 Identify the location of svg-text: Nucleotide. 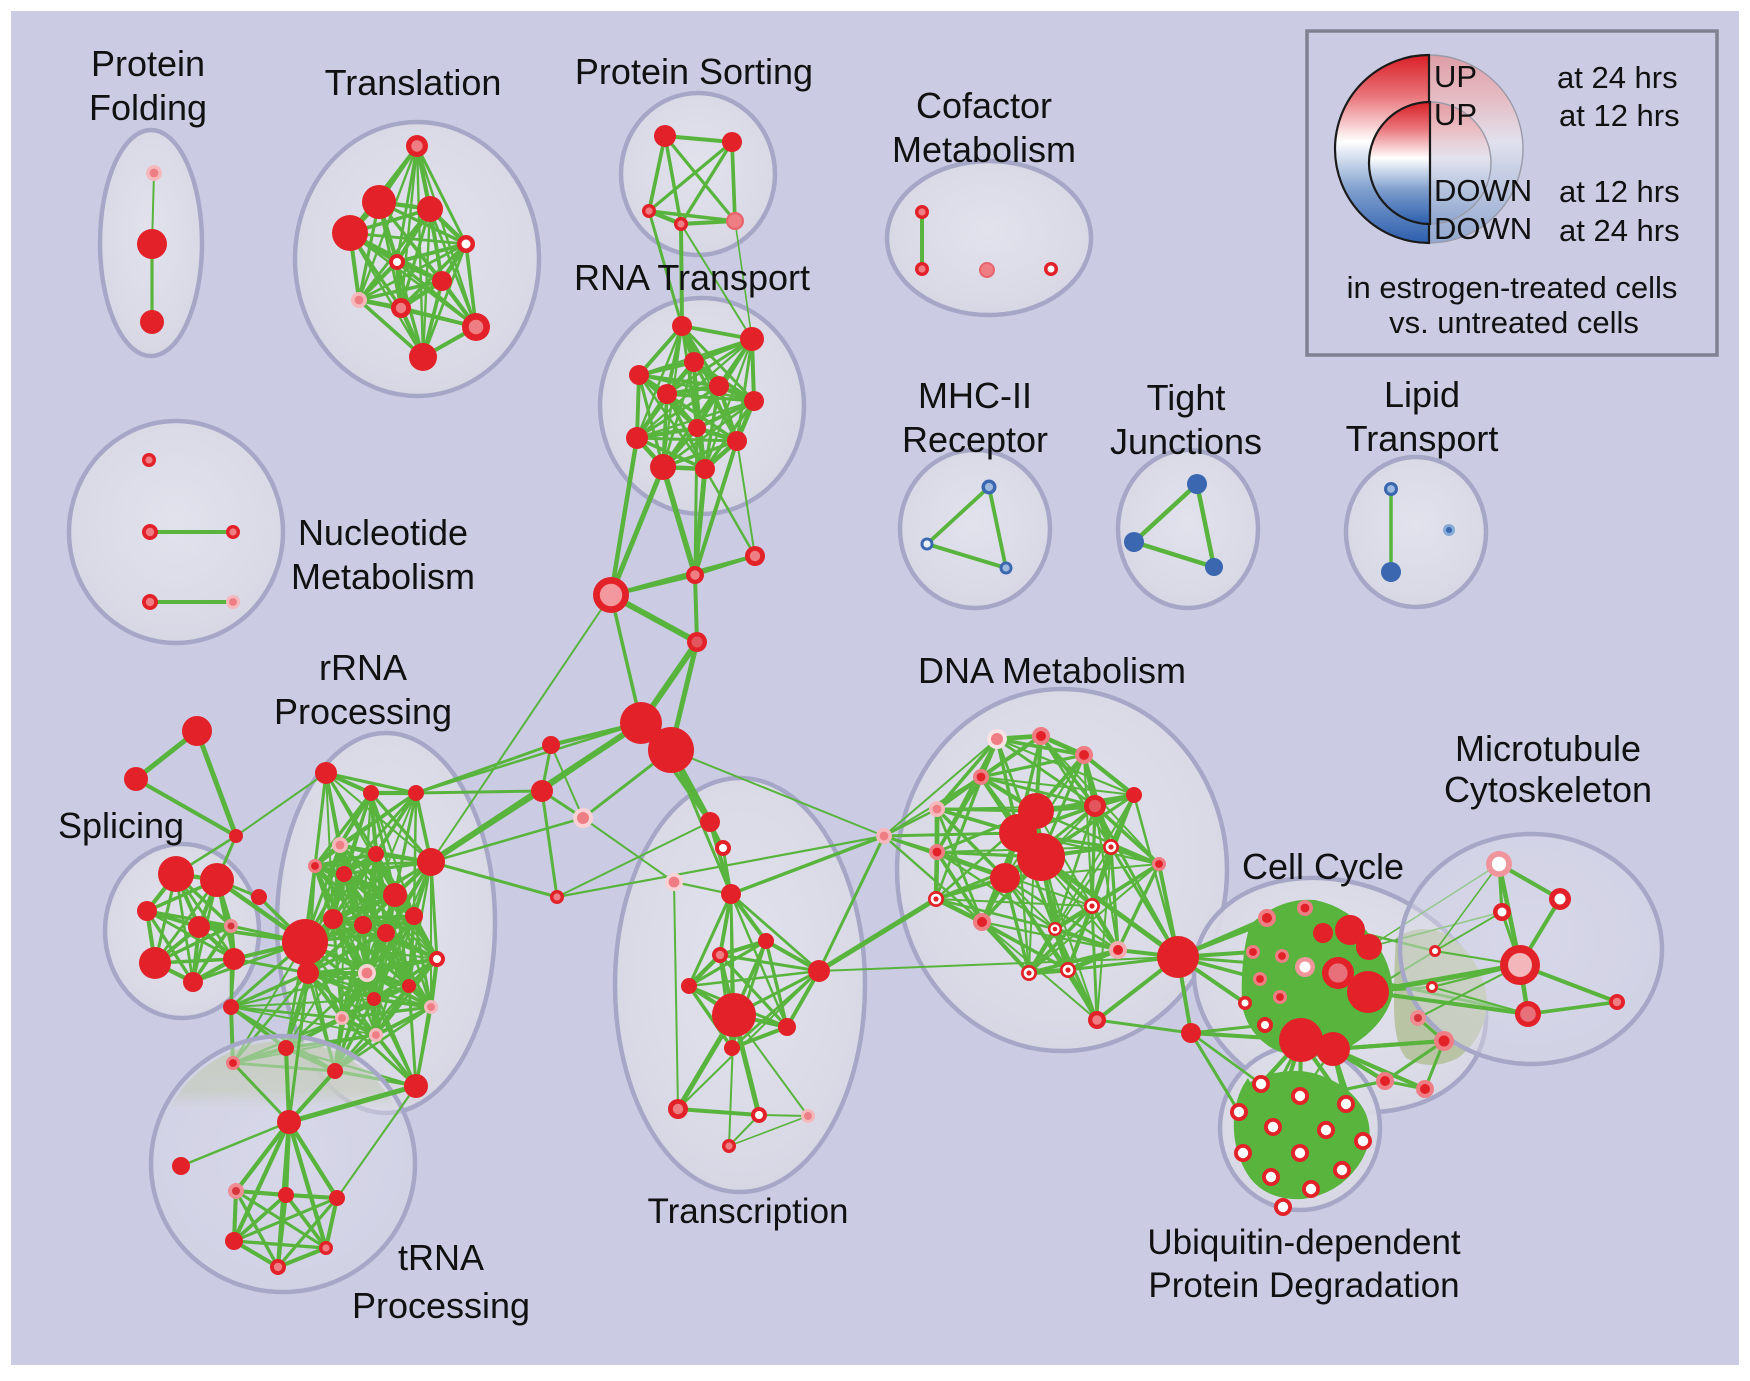
(383, 532).